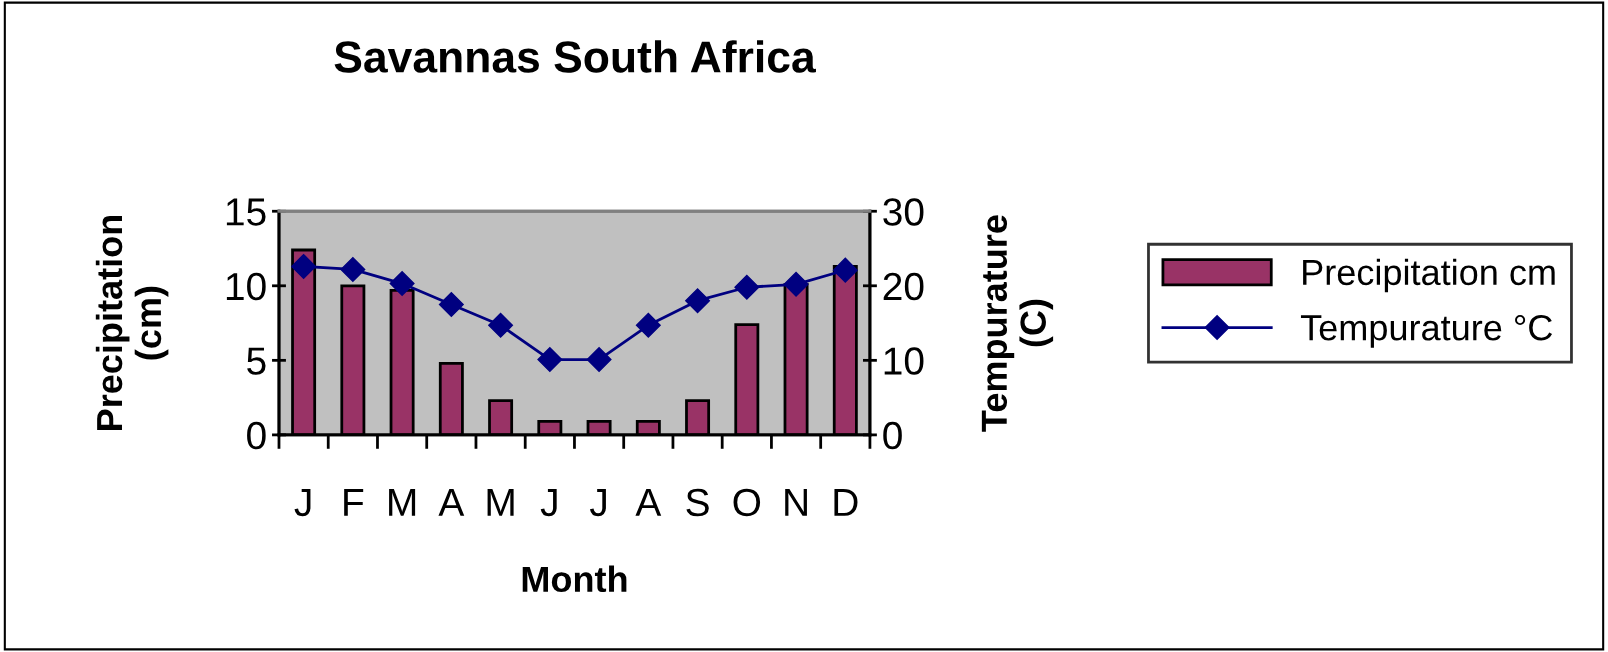 Image resolution: width=1608 pixels, height=652 pixels. Describe the element at coordinates (354, 502) in the screenshot. I see `x-tick-label: F` at that location.